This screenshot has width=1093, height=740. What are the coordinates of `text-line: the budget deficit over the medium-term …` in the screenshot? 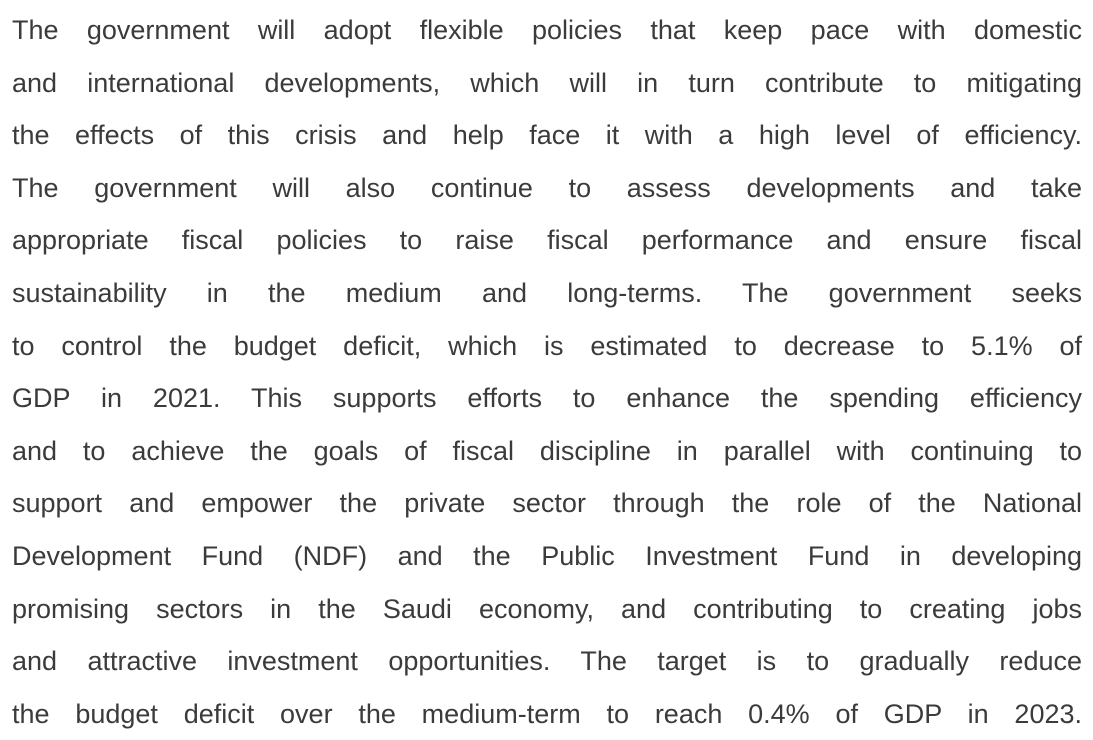 It's located at (547, 713).